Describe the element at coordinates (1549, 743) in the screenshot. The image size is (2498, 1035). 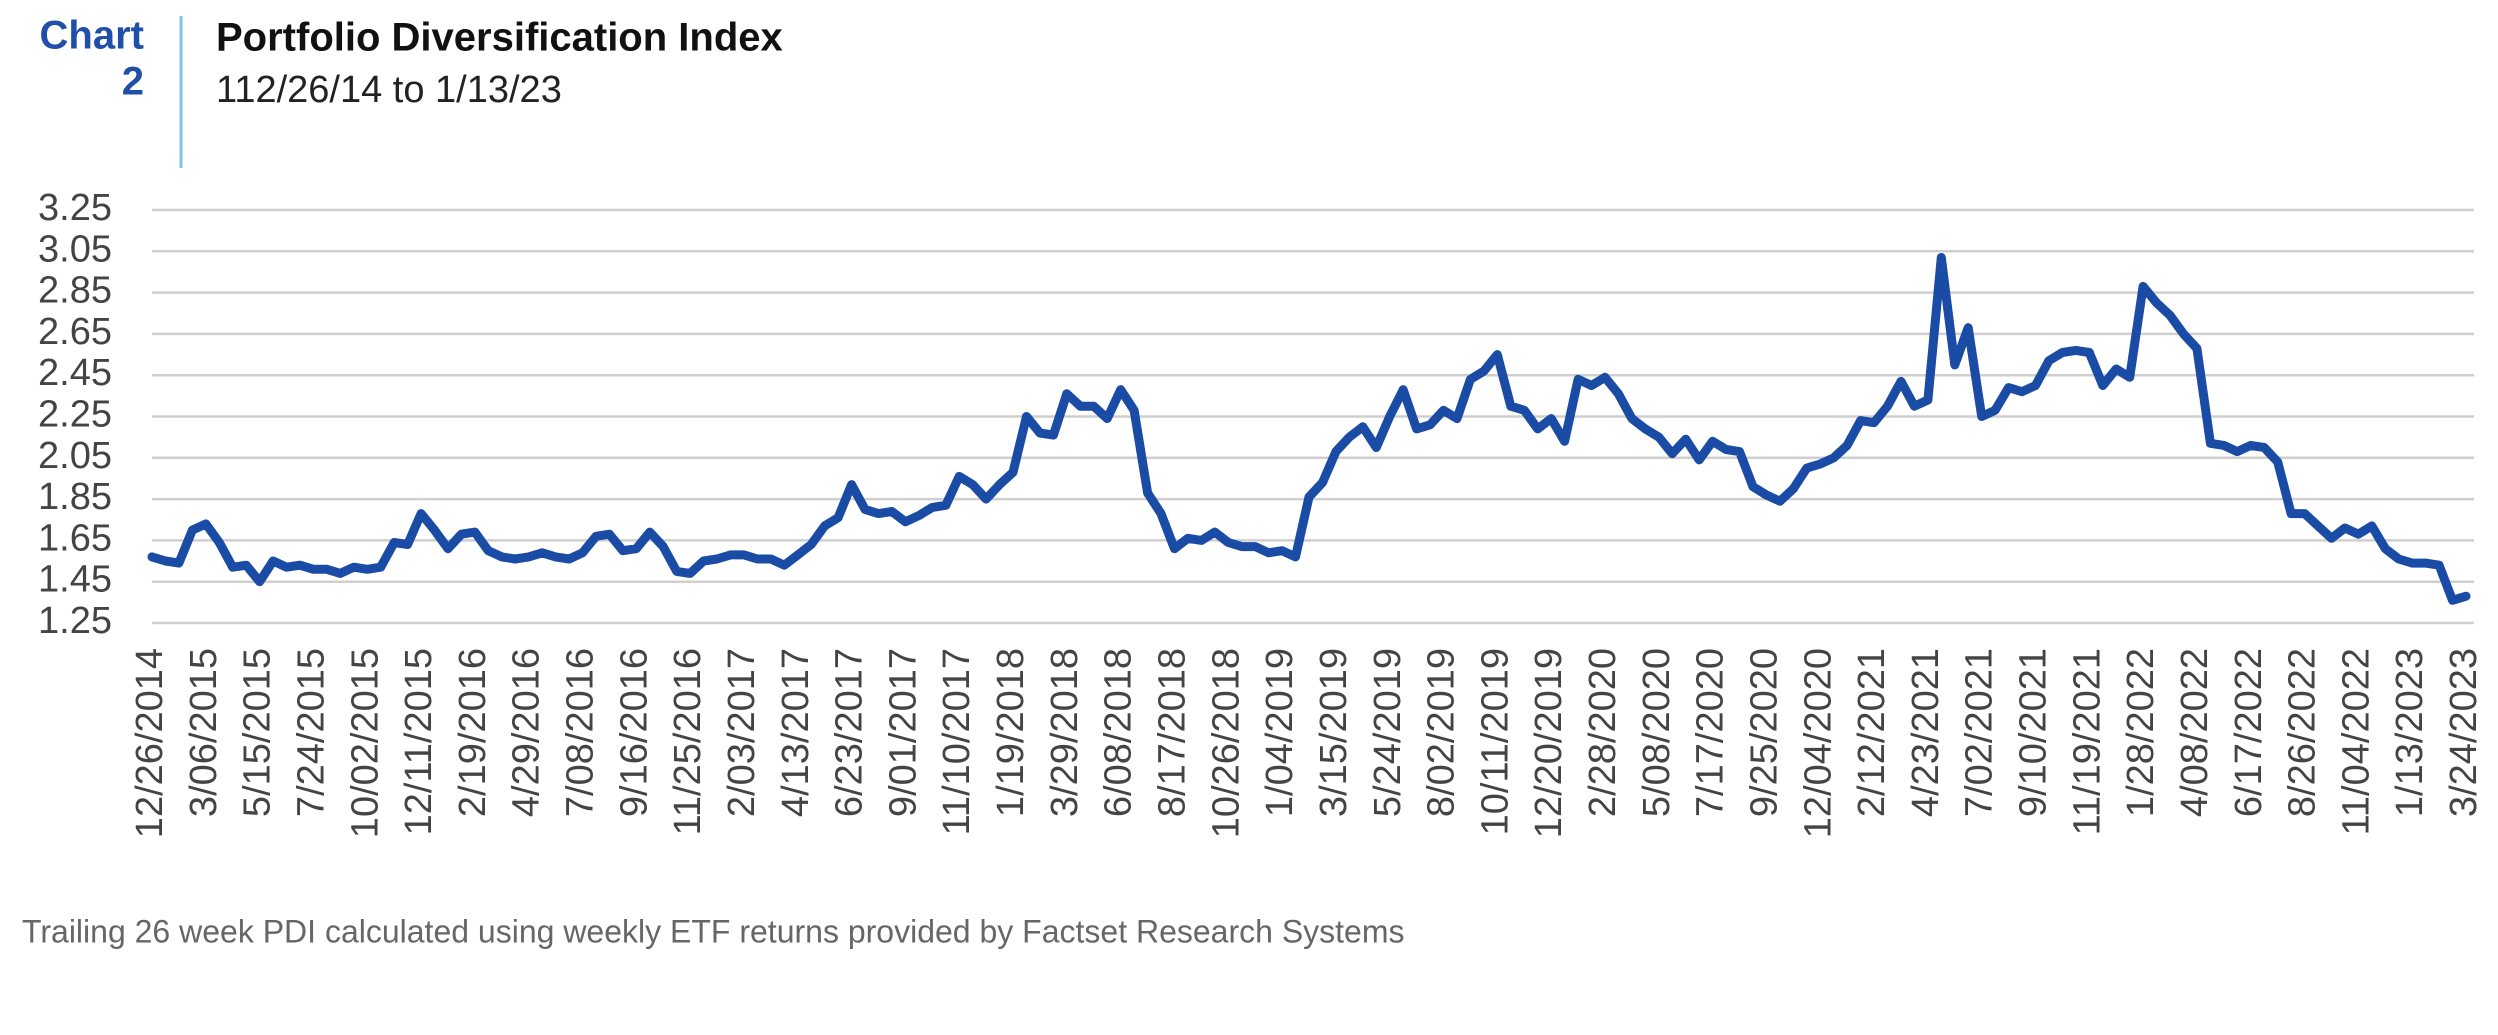
I see `x-tick-label: 12/20/2019` at that location.